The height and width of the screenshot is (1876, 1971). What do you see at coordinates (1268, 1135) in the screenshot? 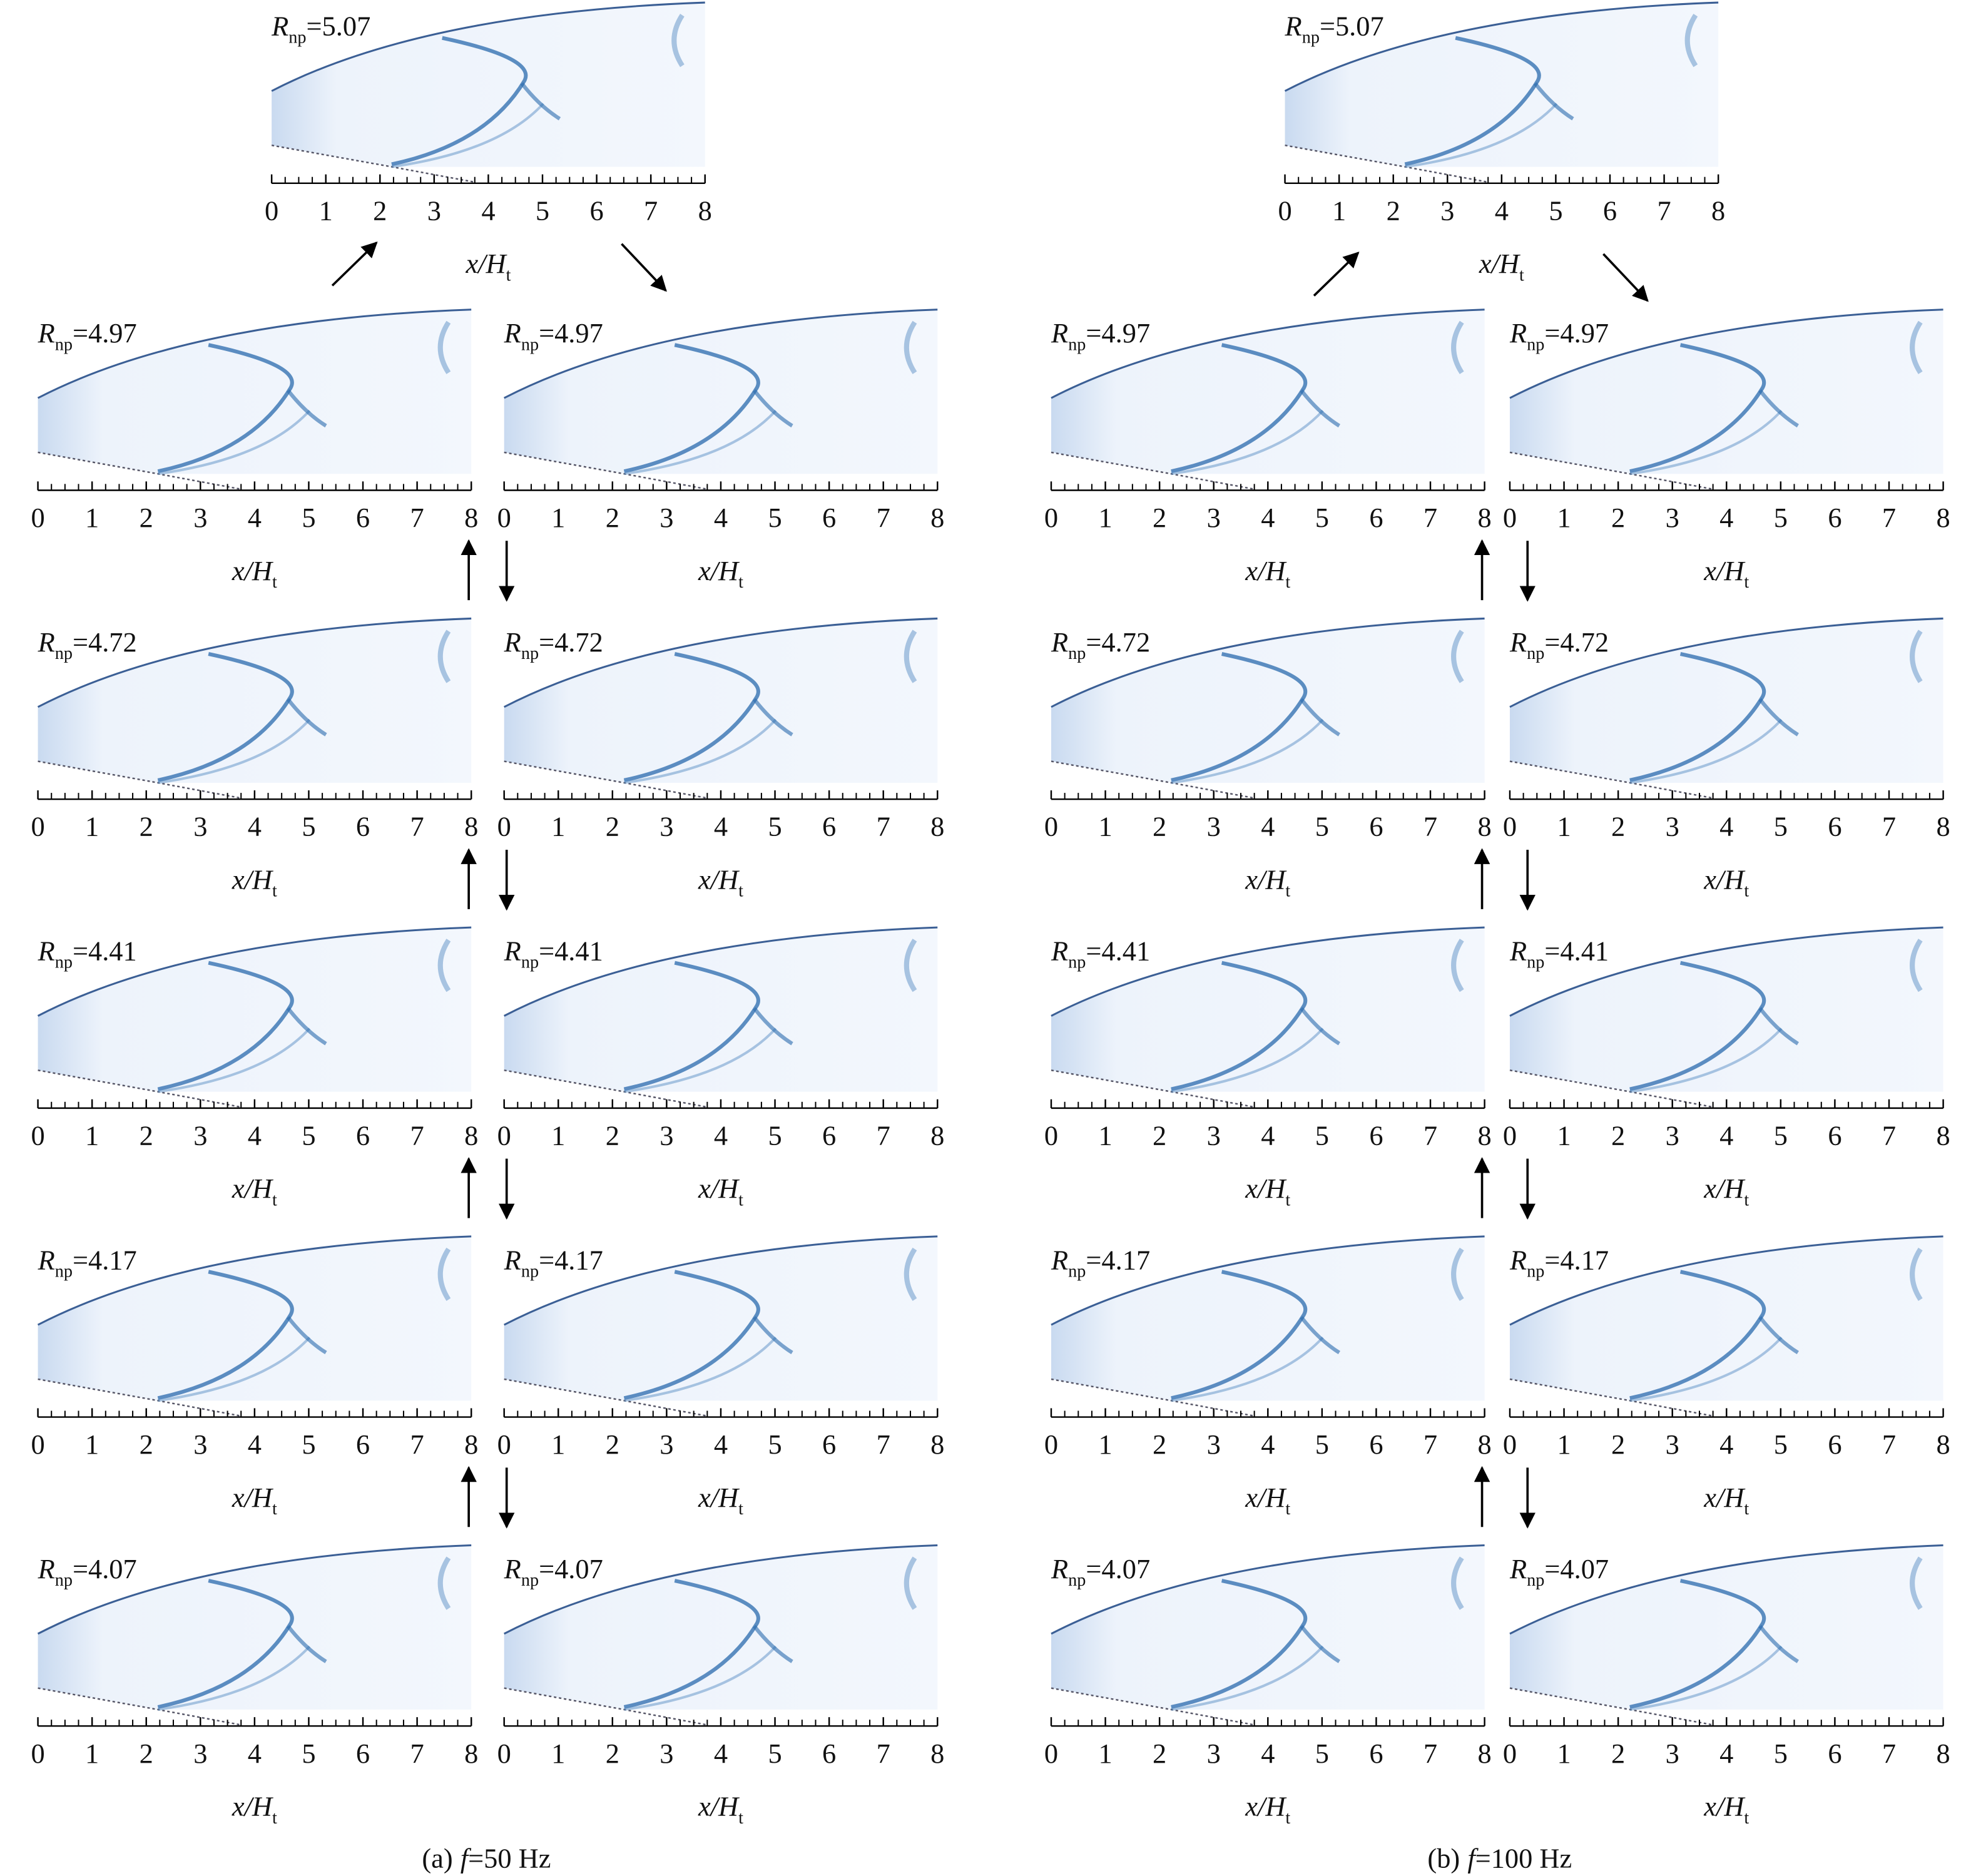
I see `tick-label: 4` at bounding box center [1268, 1135].